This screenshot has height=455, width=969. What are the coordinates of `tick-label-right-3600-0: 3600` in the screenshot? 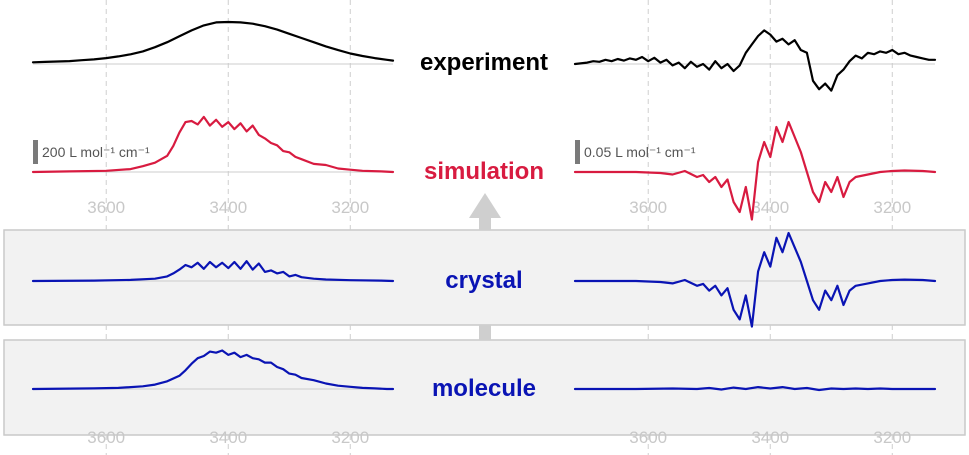 It's located at (648, 207).